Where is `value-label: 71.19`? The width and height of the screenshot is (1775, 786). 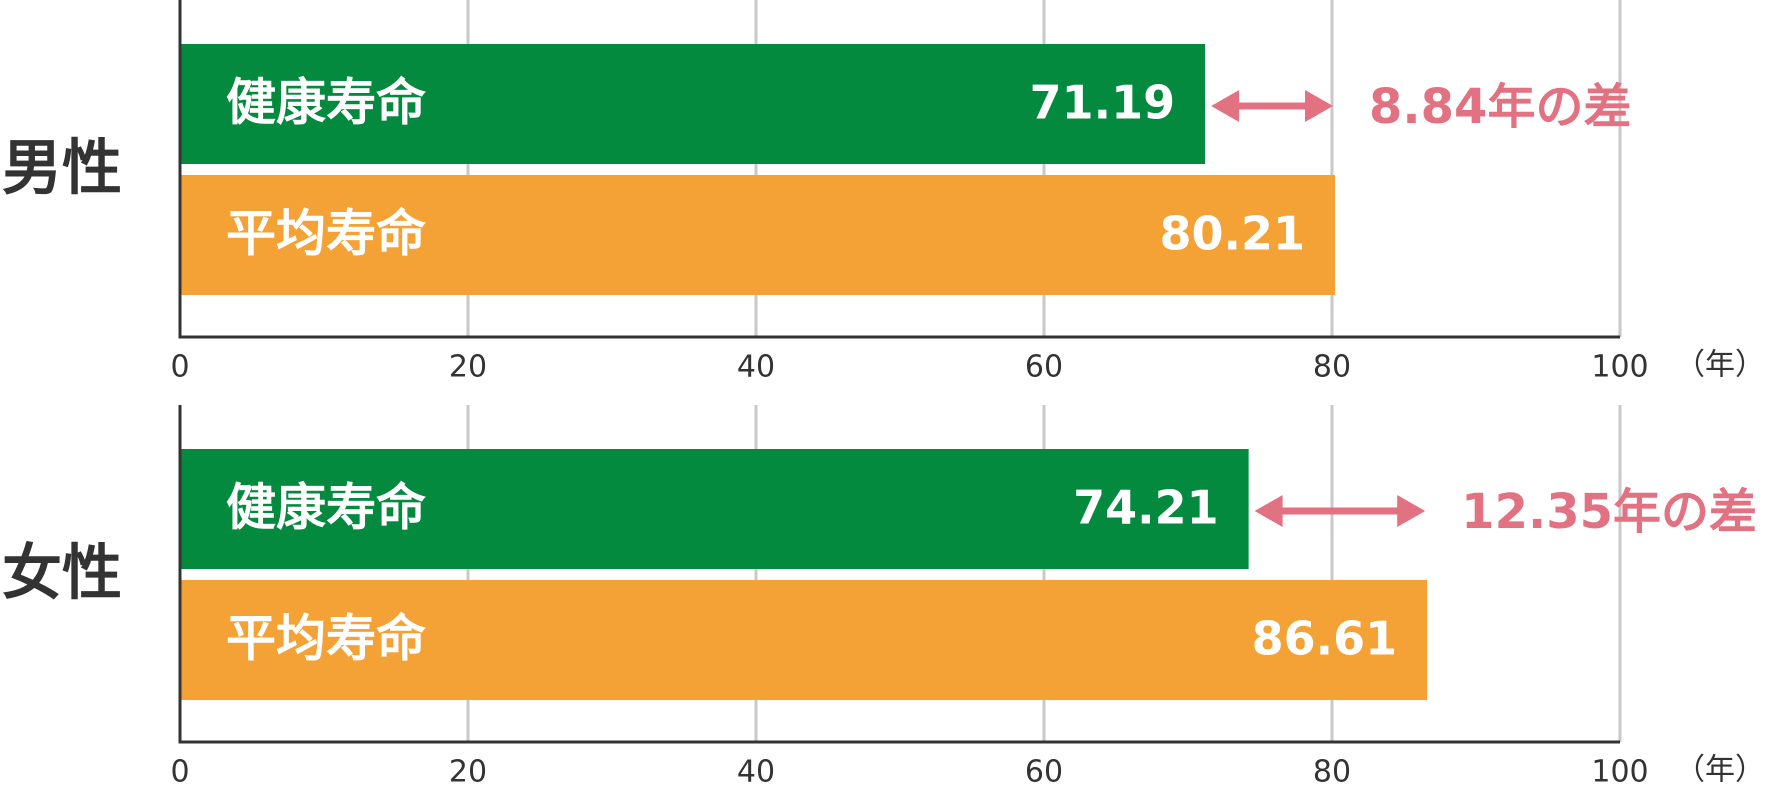 value-label: 71.19 is located at coordinates (1103, 103).